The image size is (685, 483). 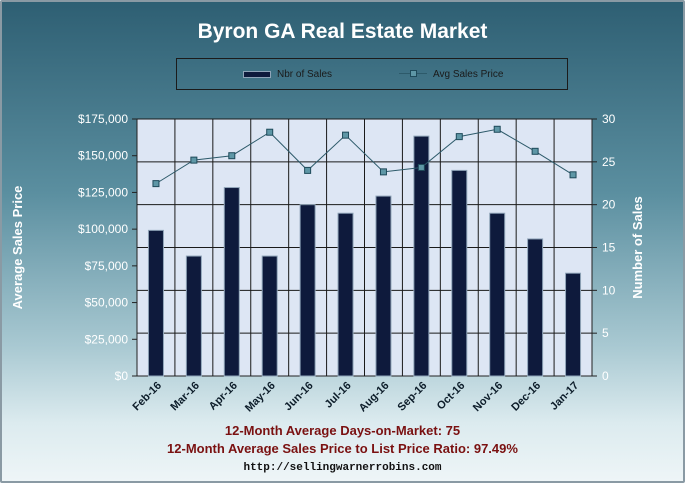 What do you see at coordinates (526, 397) in the screenshot?
I see `tick-label-x: Dec-16` at bounding box center [526, 397].